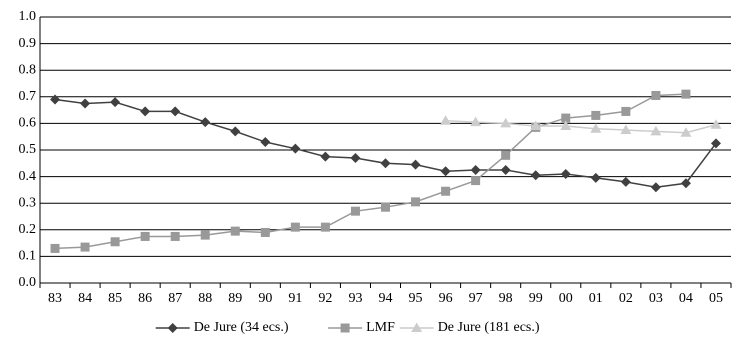 This screenshot has height=344, width=735. I want to click on y-tick-label: 0.7, so click(28, 96).